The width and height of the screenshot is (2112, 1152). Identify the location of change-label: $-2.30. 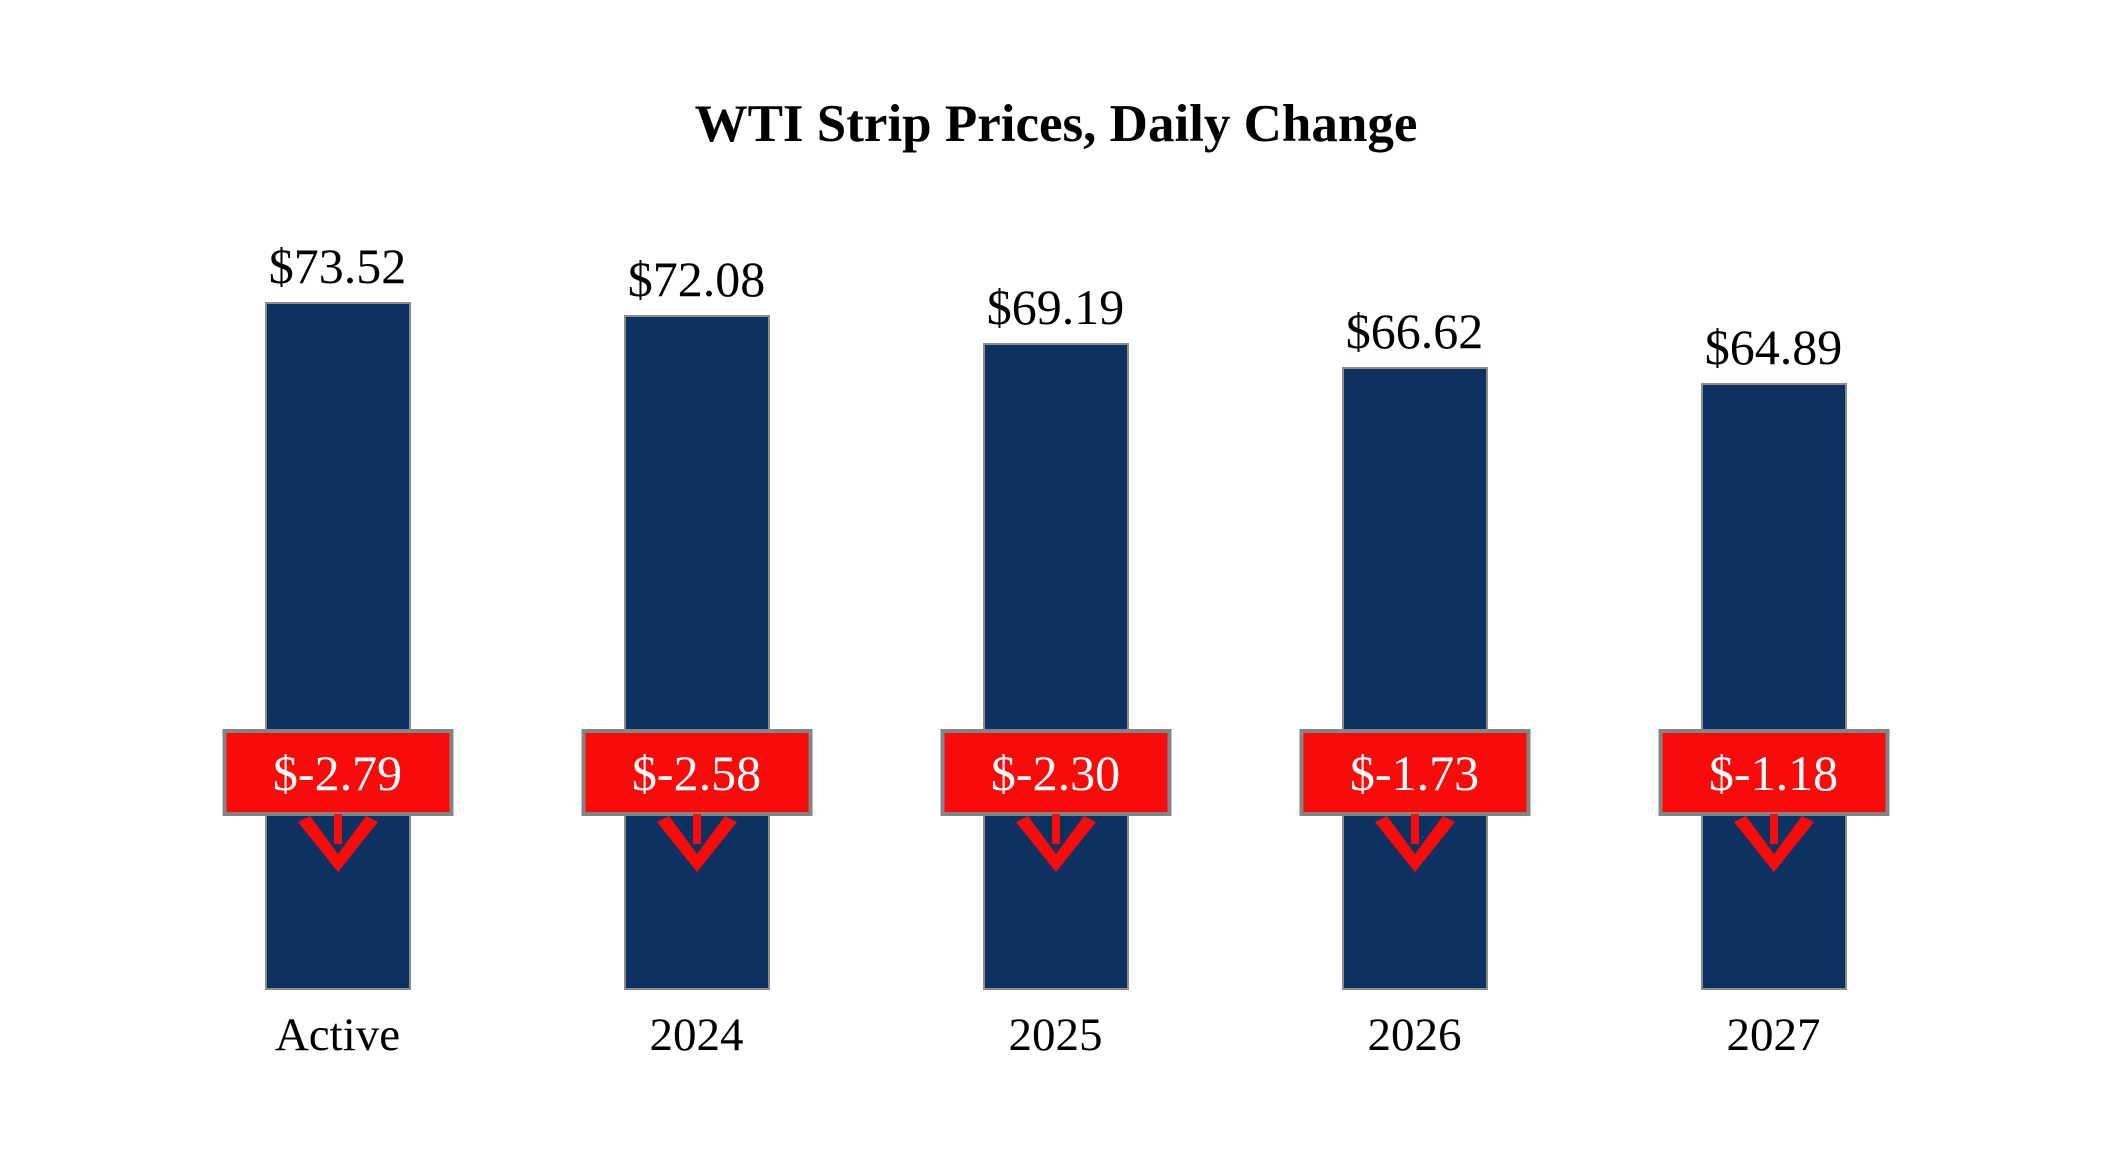
(1055, 772).